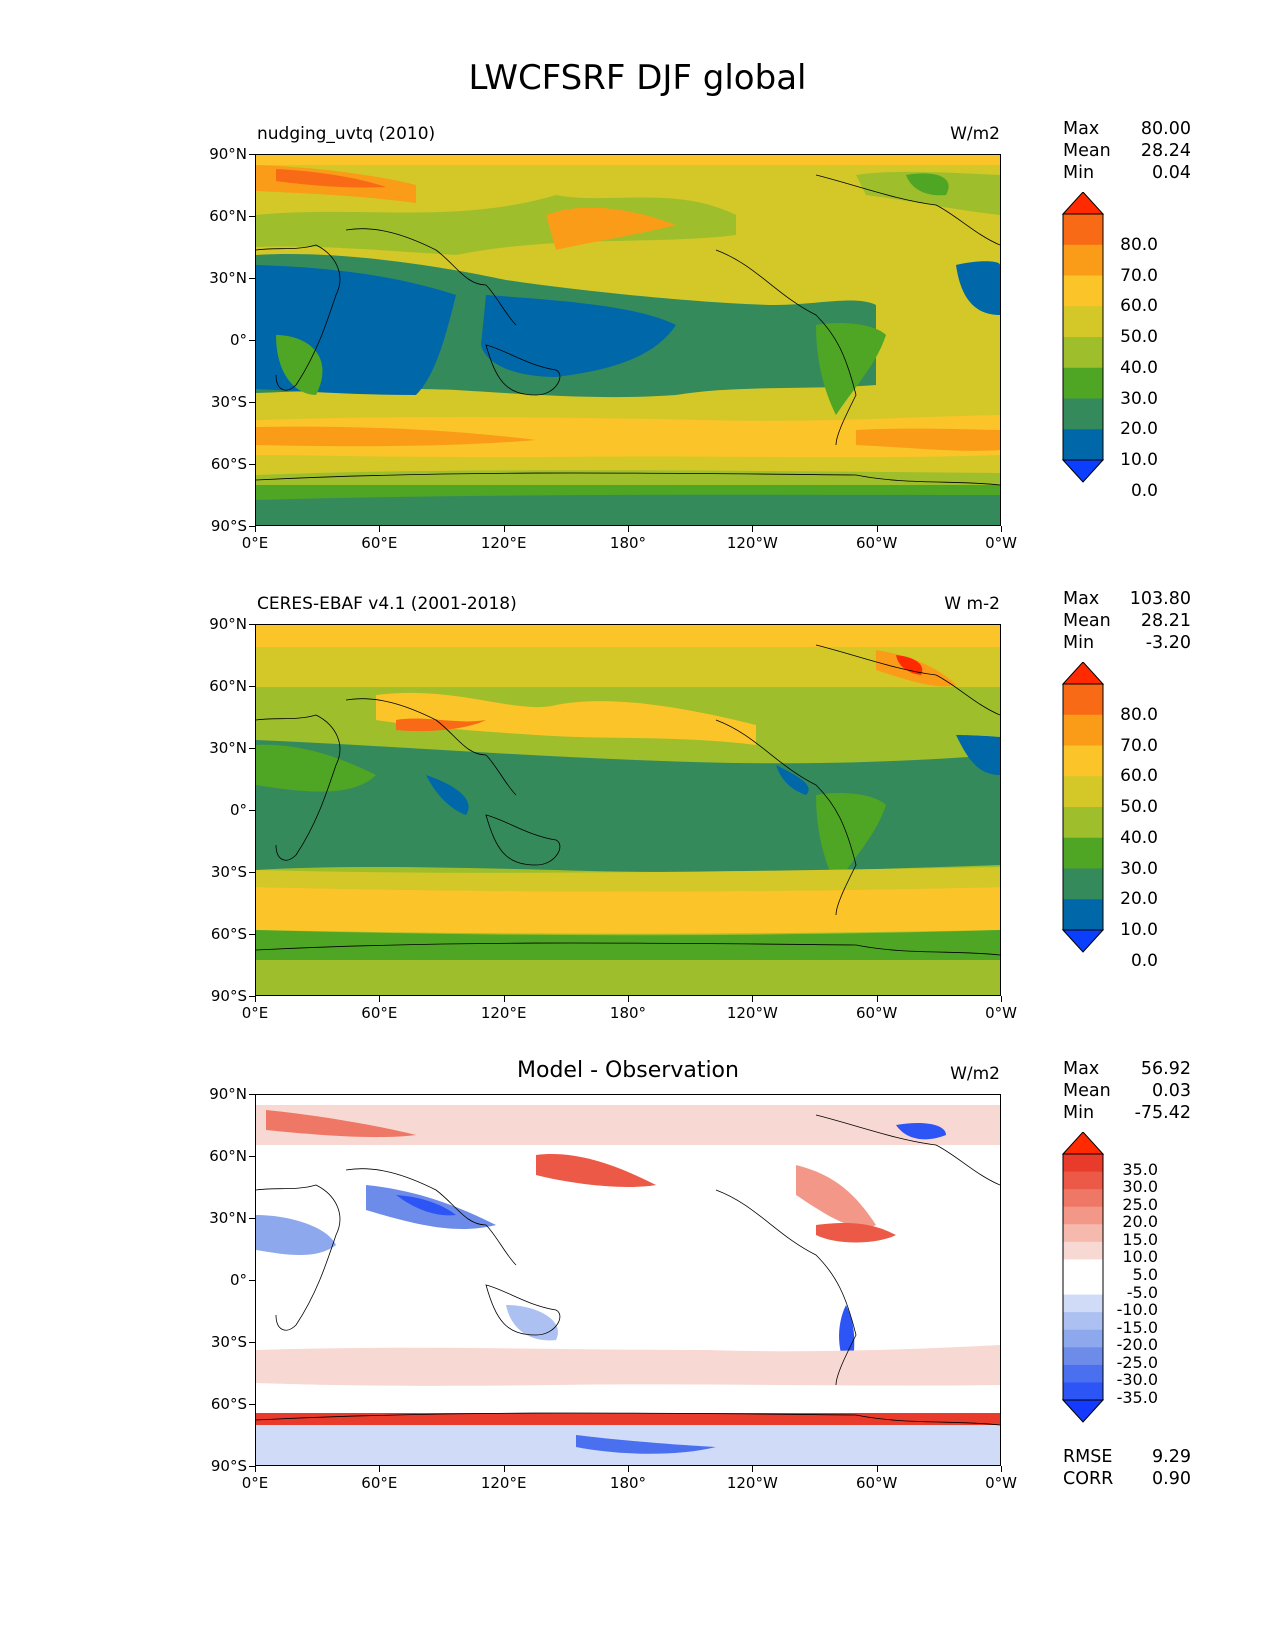 The height and width of the screenshot is (1650, 1275). Describe the element at coordinates (975, 134) in the screenshot. I see `panel-1-units: W/m2` at that location.